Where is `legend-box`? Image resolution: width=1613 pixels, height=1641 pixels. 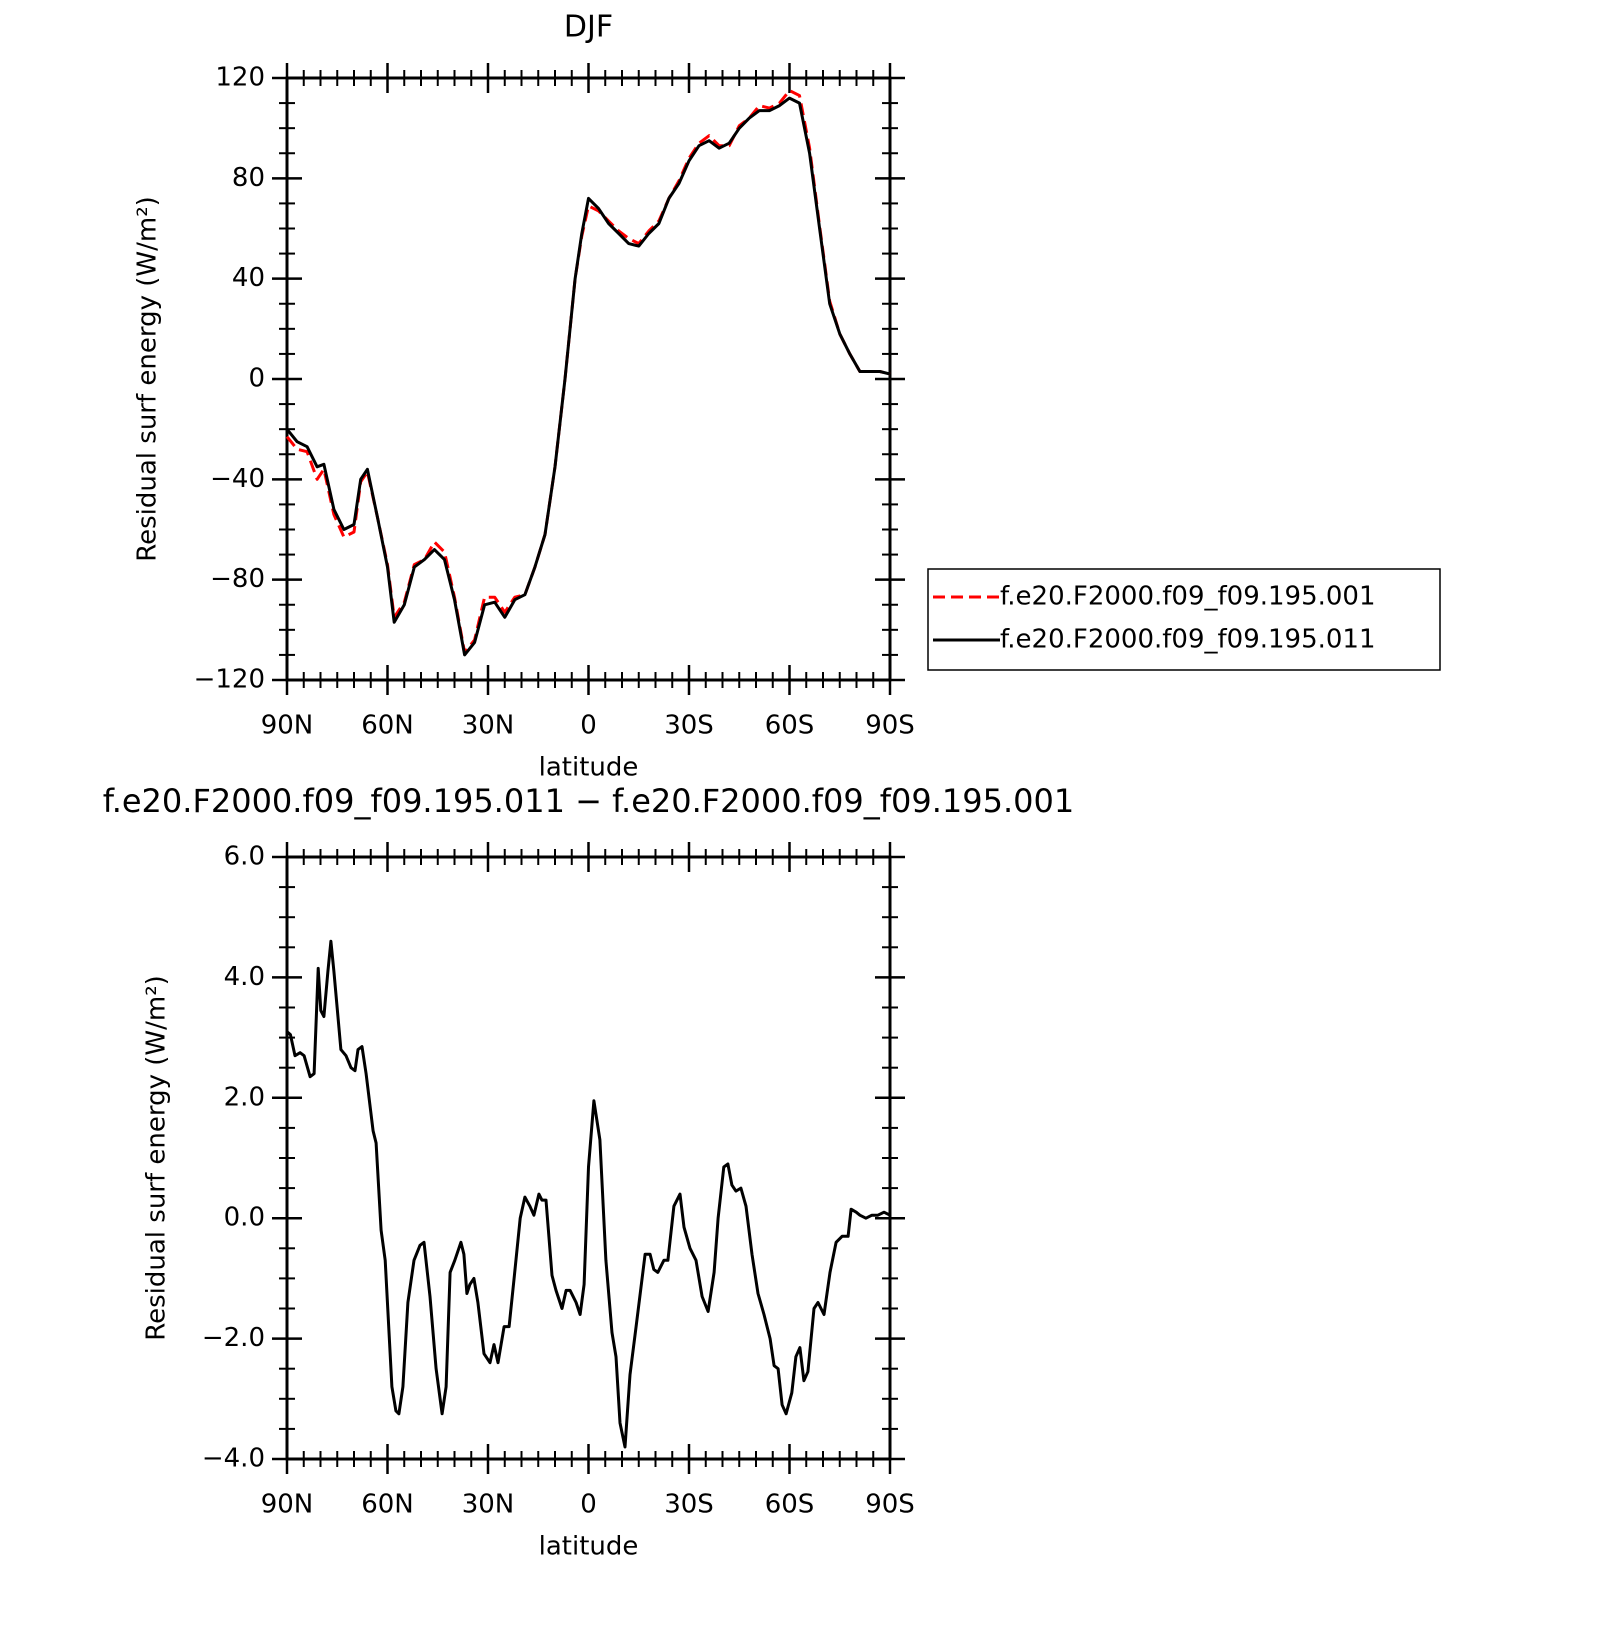 legend-box is located at coordinates (1184, 619).